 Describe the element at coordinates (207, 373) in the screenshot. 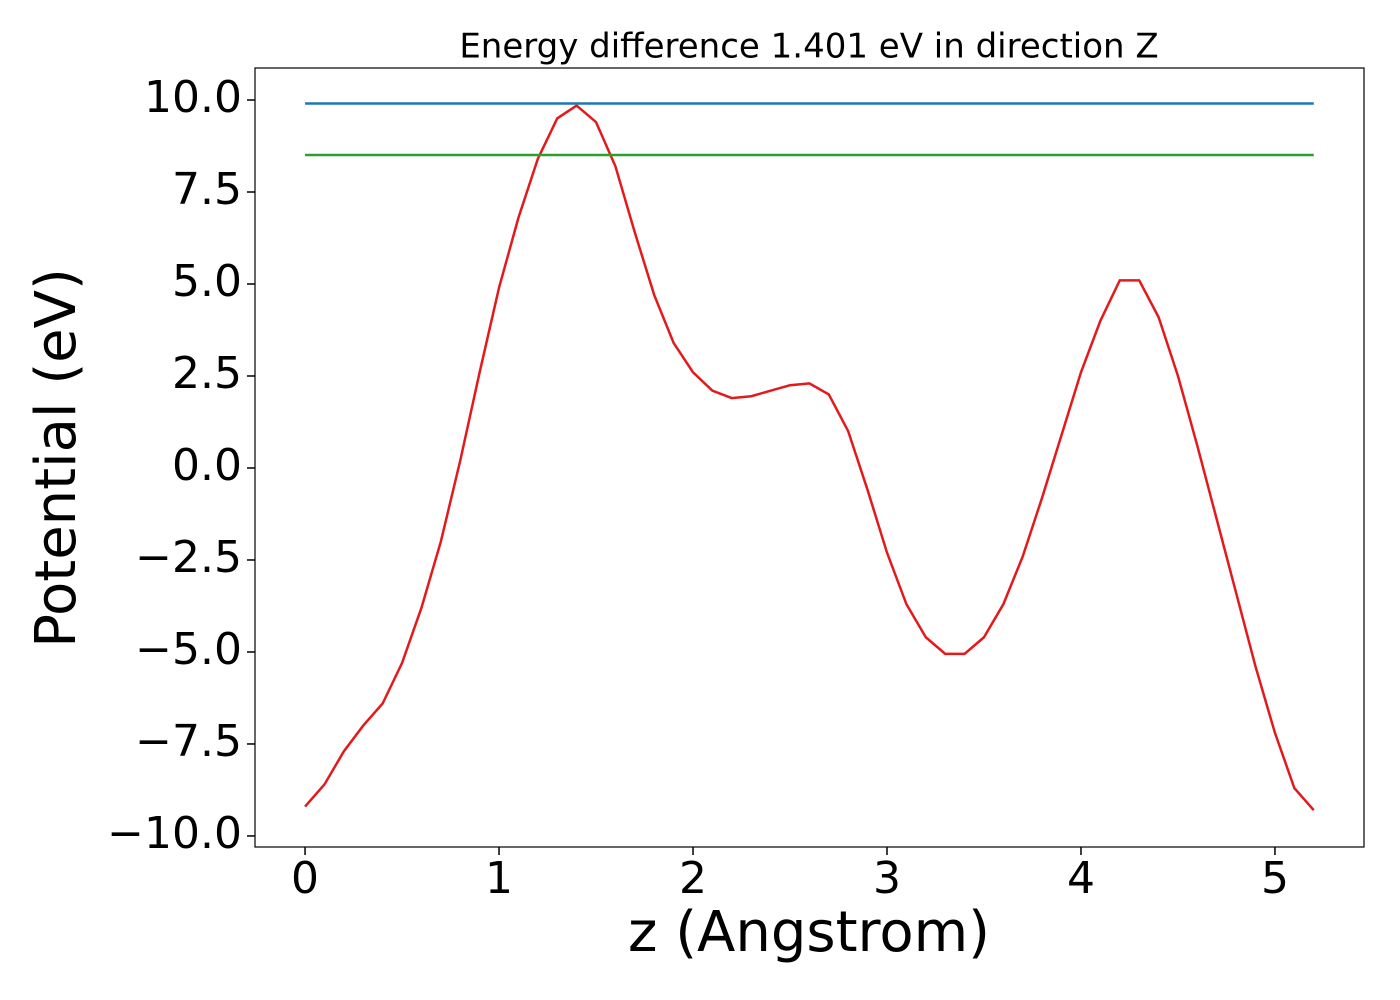

I see `y-tick-label: 2.5` at that location.